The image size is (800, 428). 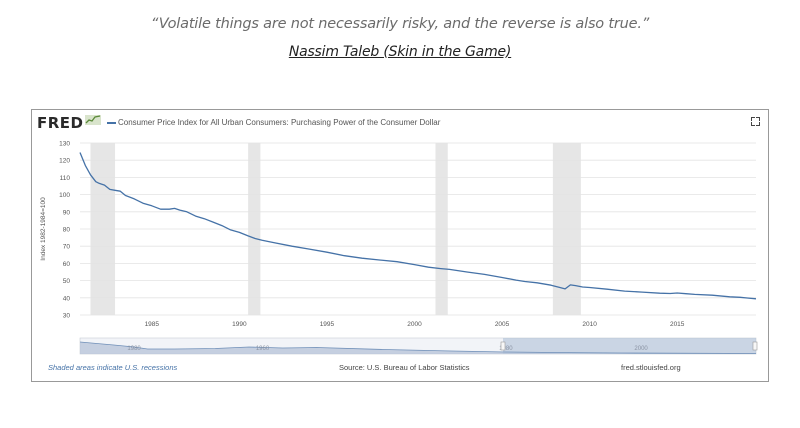 I want to click on navigator-series-area, so click(x=418, y=348).